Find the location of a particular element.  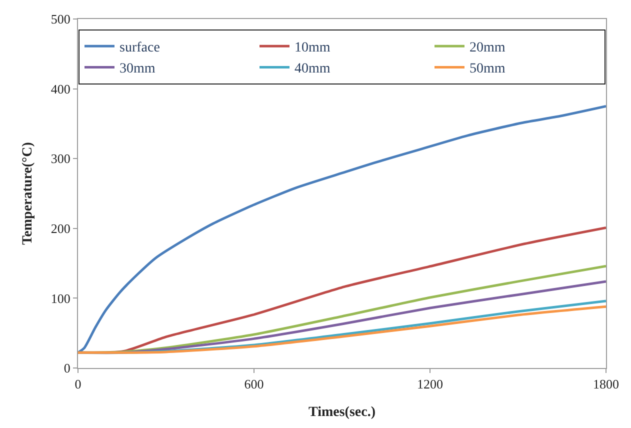

x-axis-title: Times(sec.) is located at coordinates (342, 412).